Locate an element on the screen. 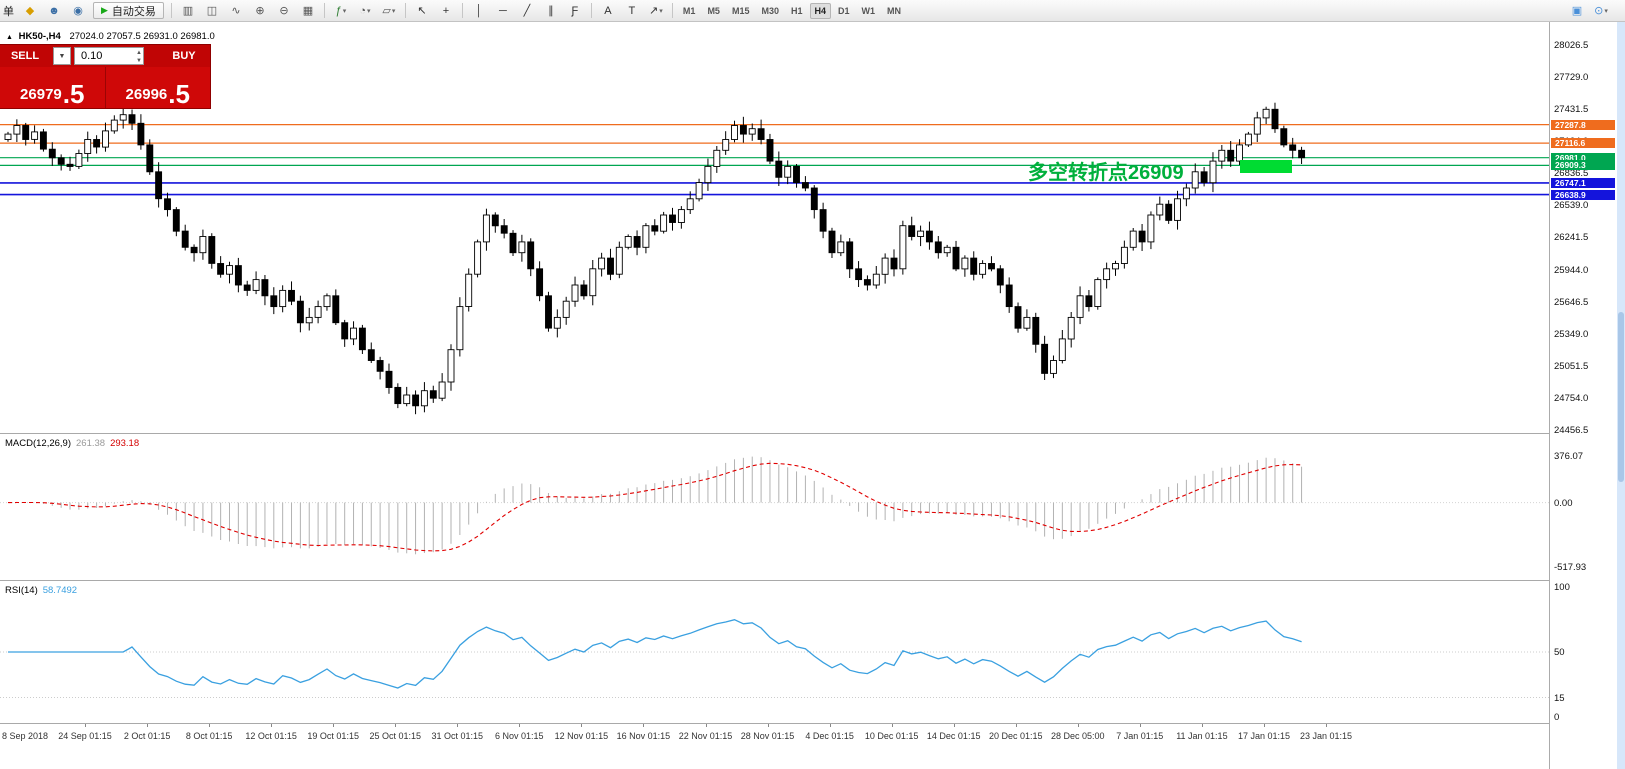  macd-axis-label: 0.00 is located at coordinates (1563, 503).